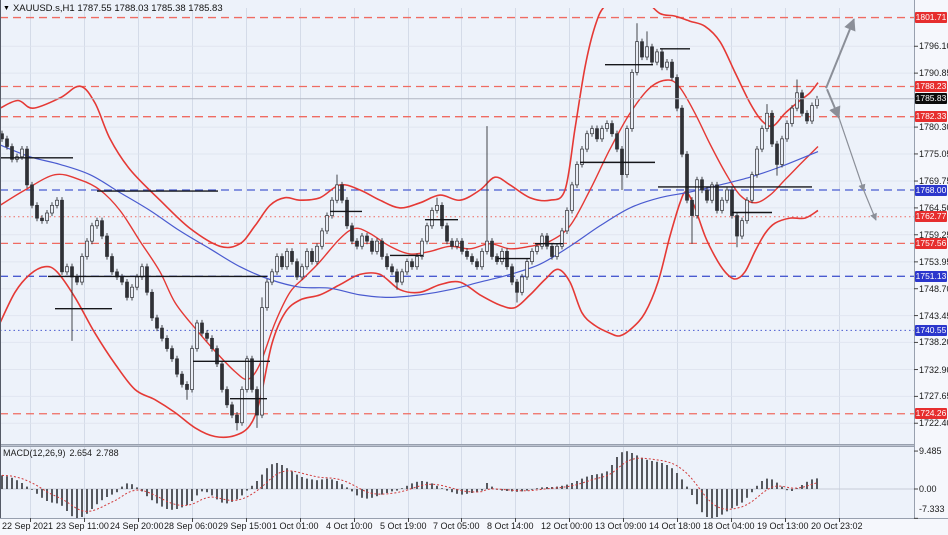 Image resolution: width=948 pixels, height=535 pixels. I want to click on symbol-marker-icon: ▼, so click(6, 8).